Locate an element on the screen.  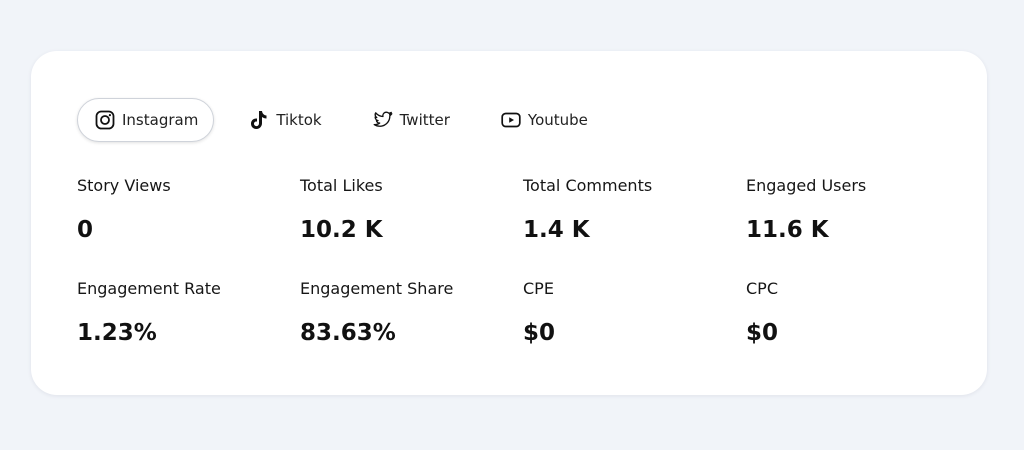
tiktok-icon is located at coordinates (259, 120).